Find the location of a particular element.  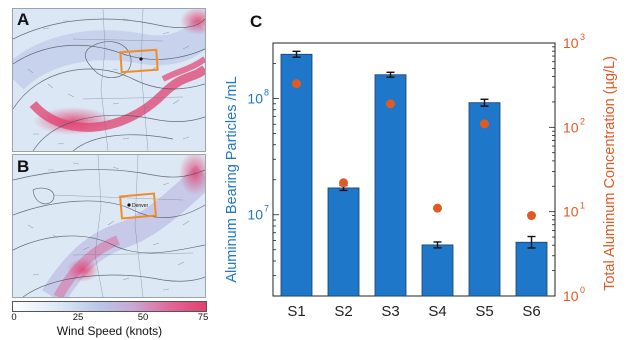

concentration-point-s6 is located at coordinates (531, 216).